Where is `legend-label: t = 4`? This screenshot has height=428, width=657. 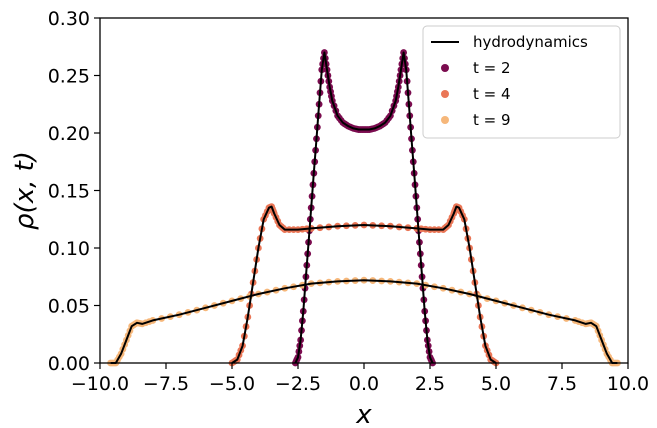
legend-label: t = 4 is located at coordinates (492, 94).